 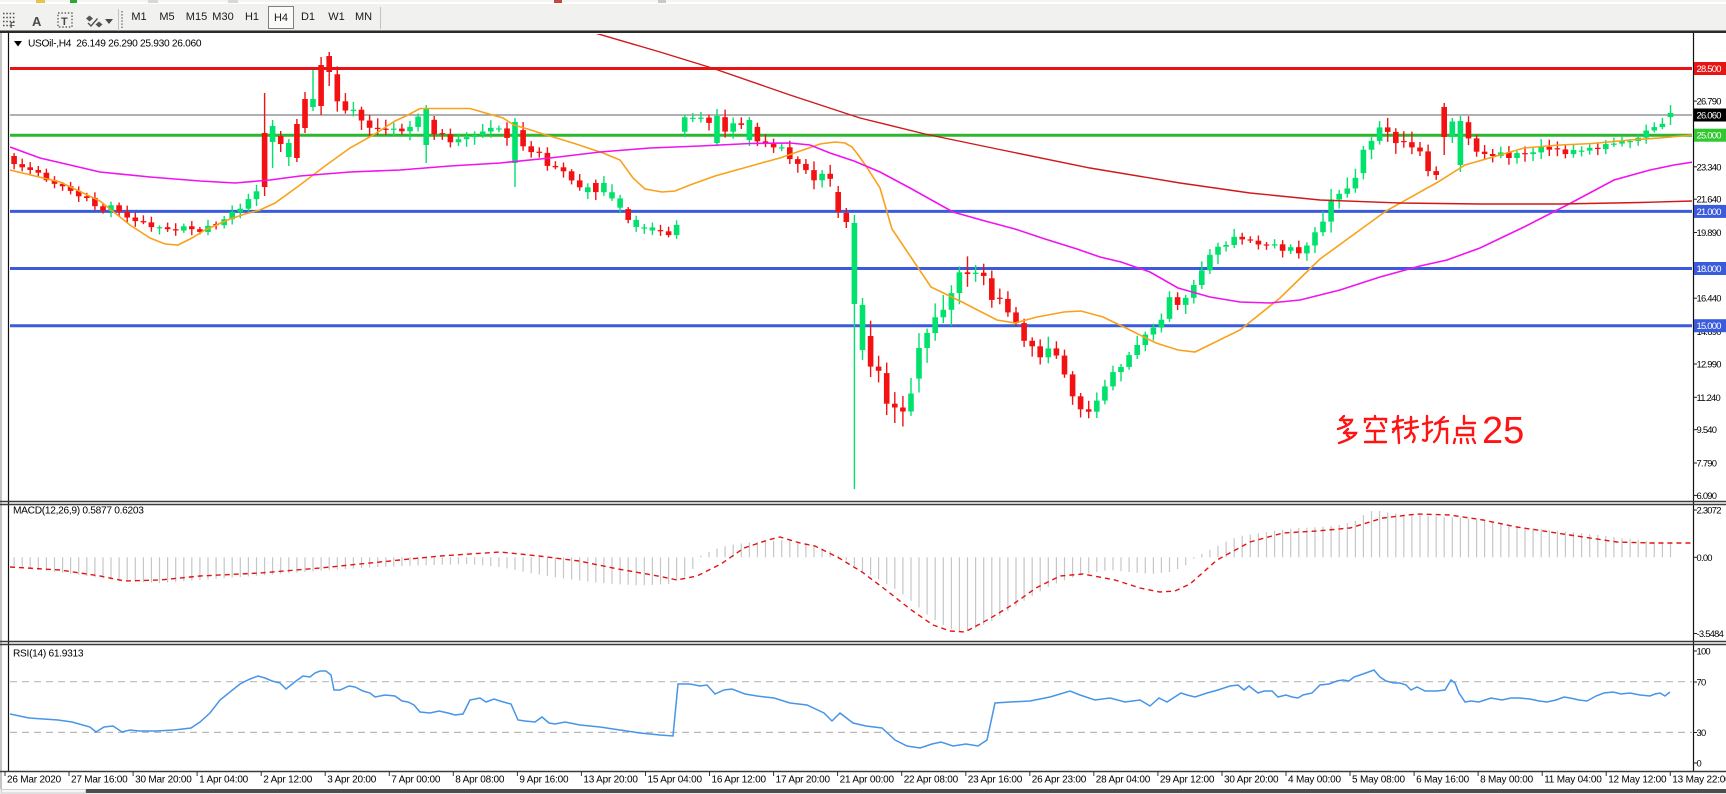 I want to click on svg-text: 100, so click(x=1704, y=651).